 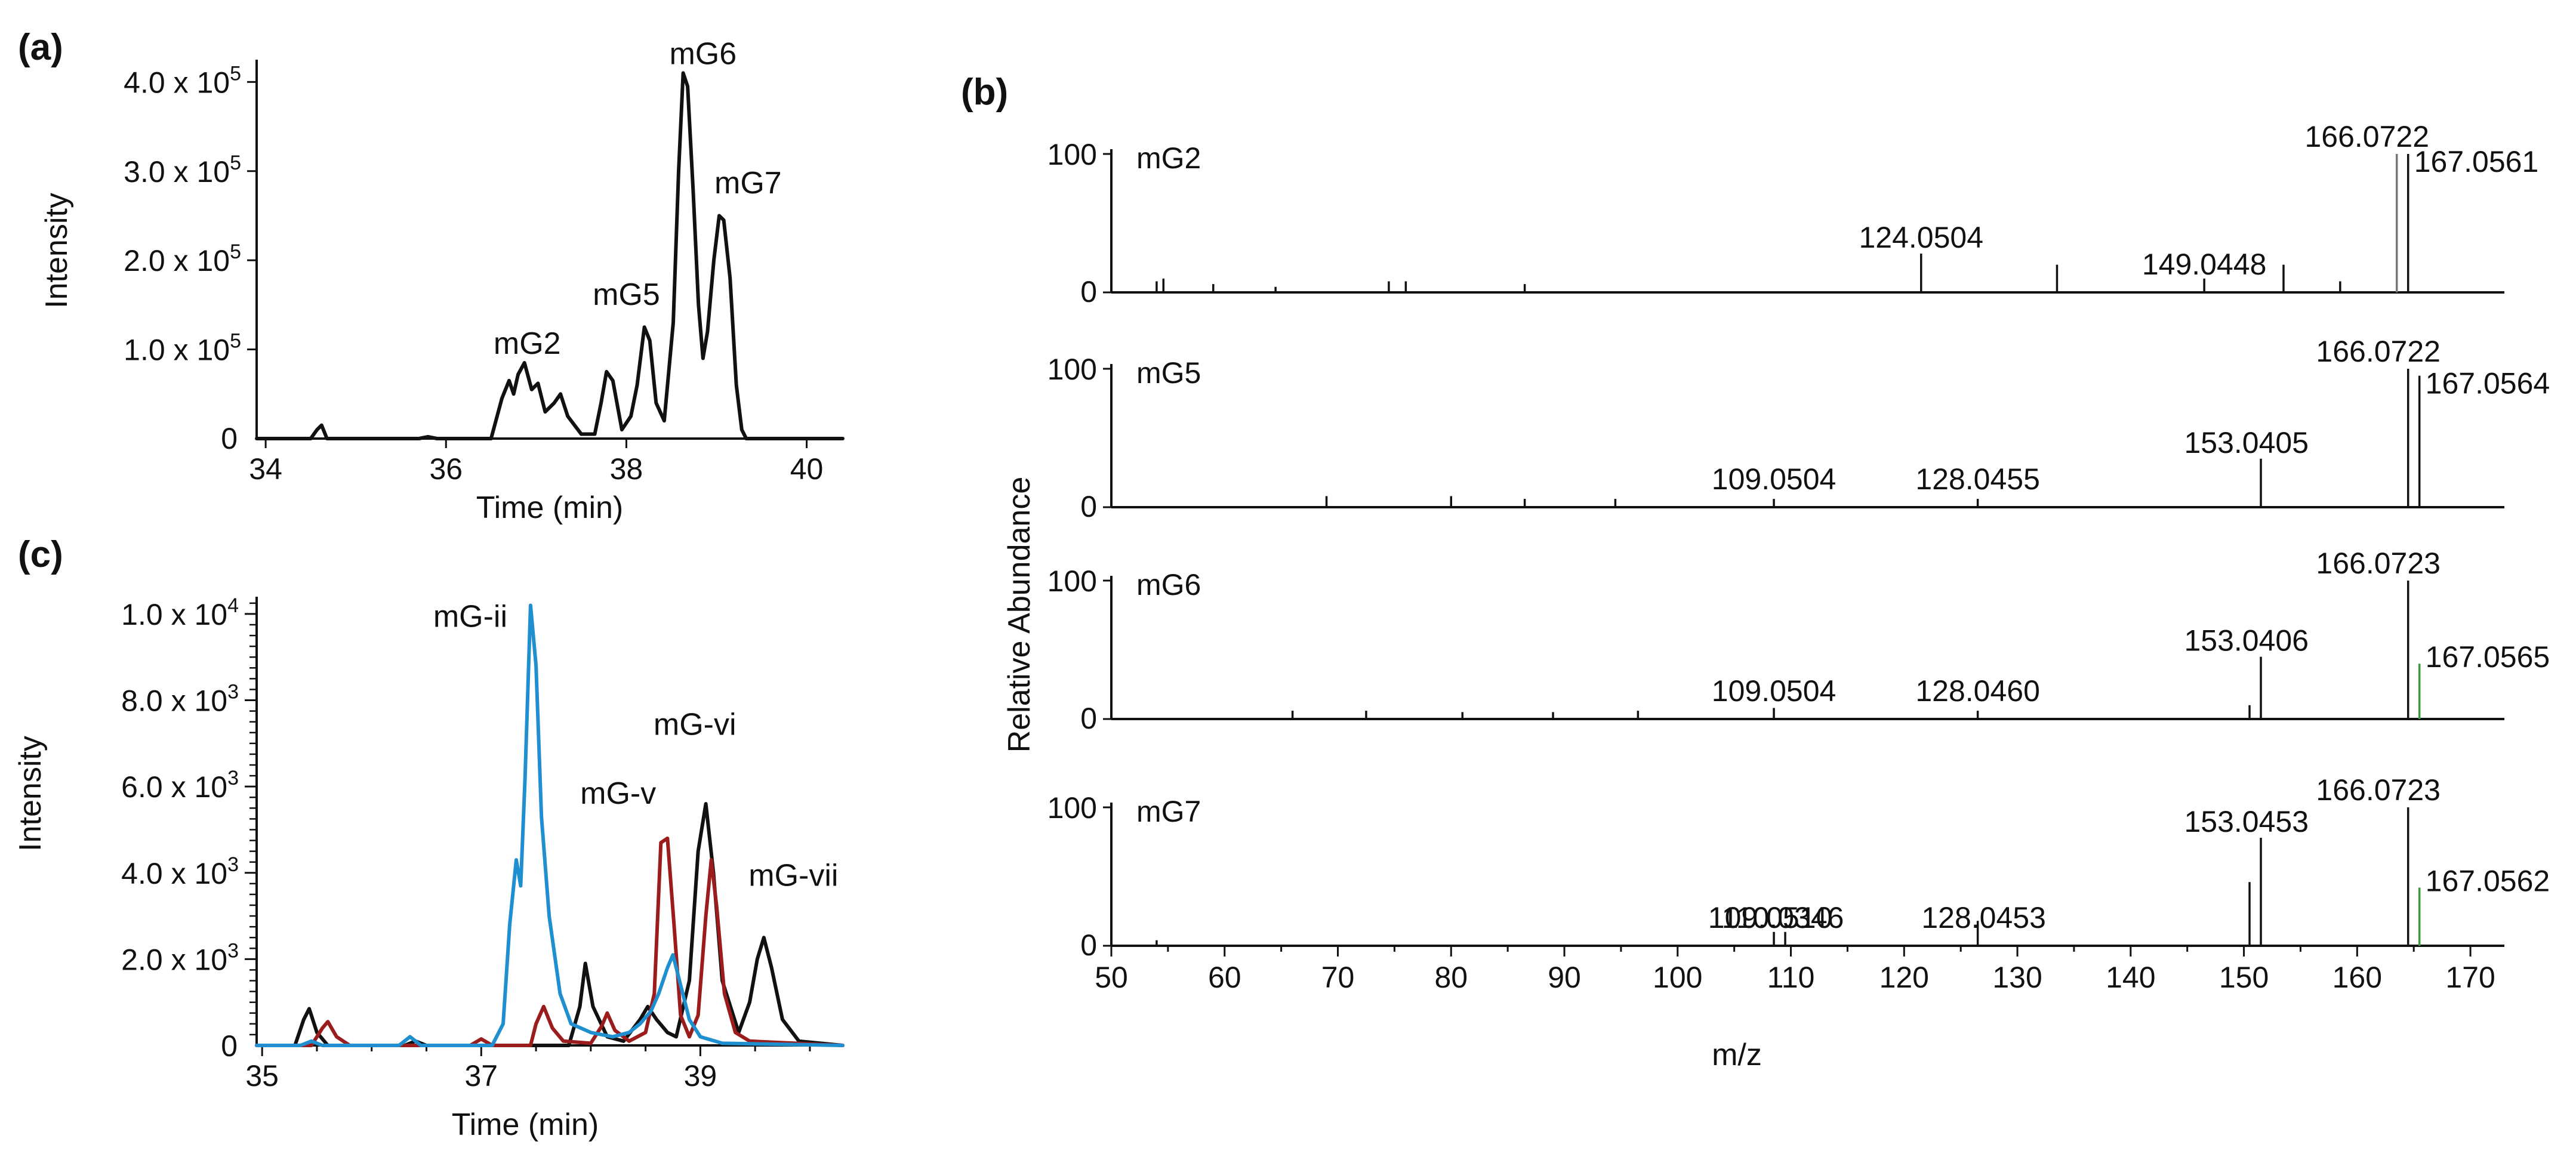 What do you see at coordinates (2378, 563) in the screenshot?
I see `panel-b-mG6-label-3: 166.0723` at bounding box center [2378, 563].